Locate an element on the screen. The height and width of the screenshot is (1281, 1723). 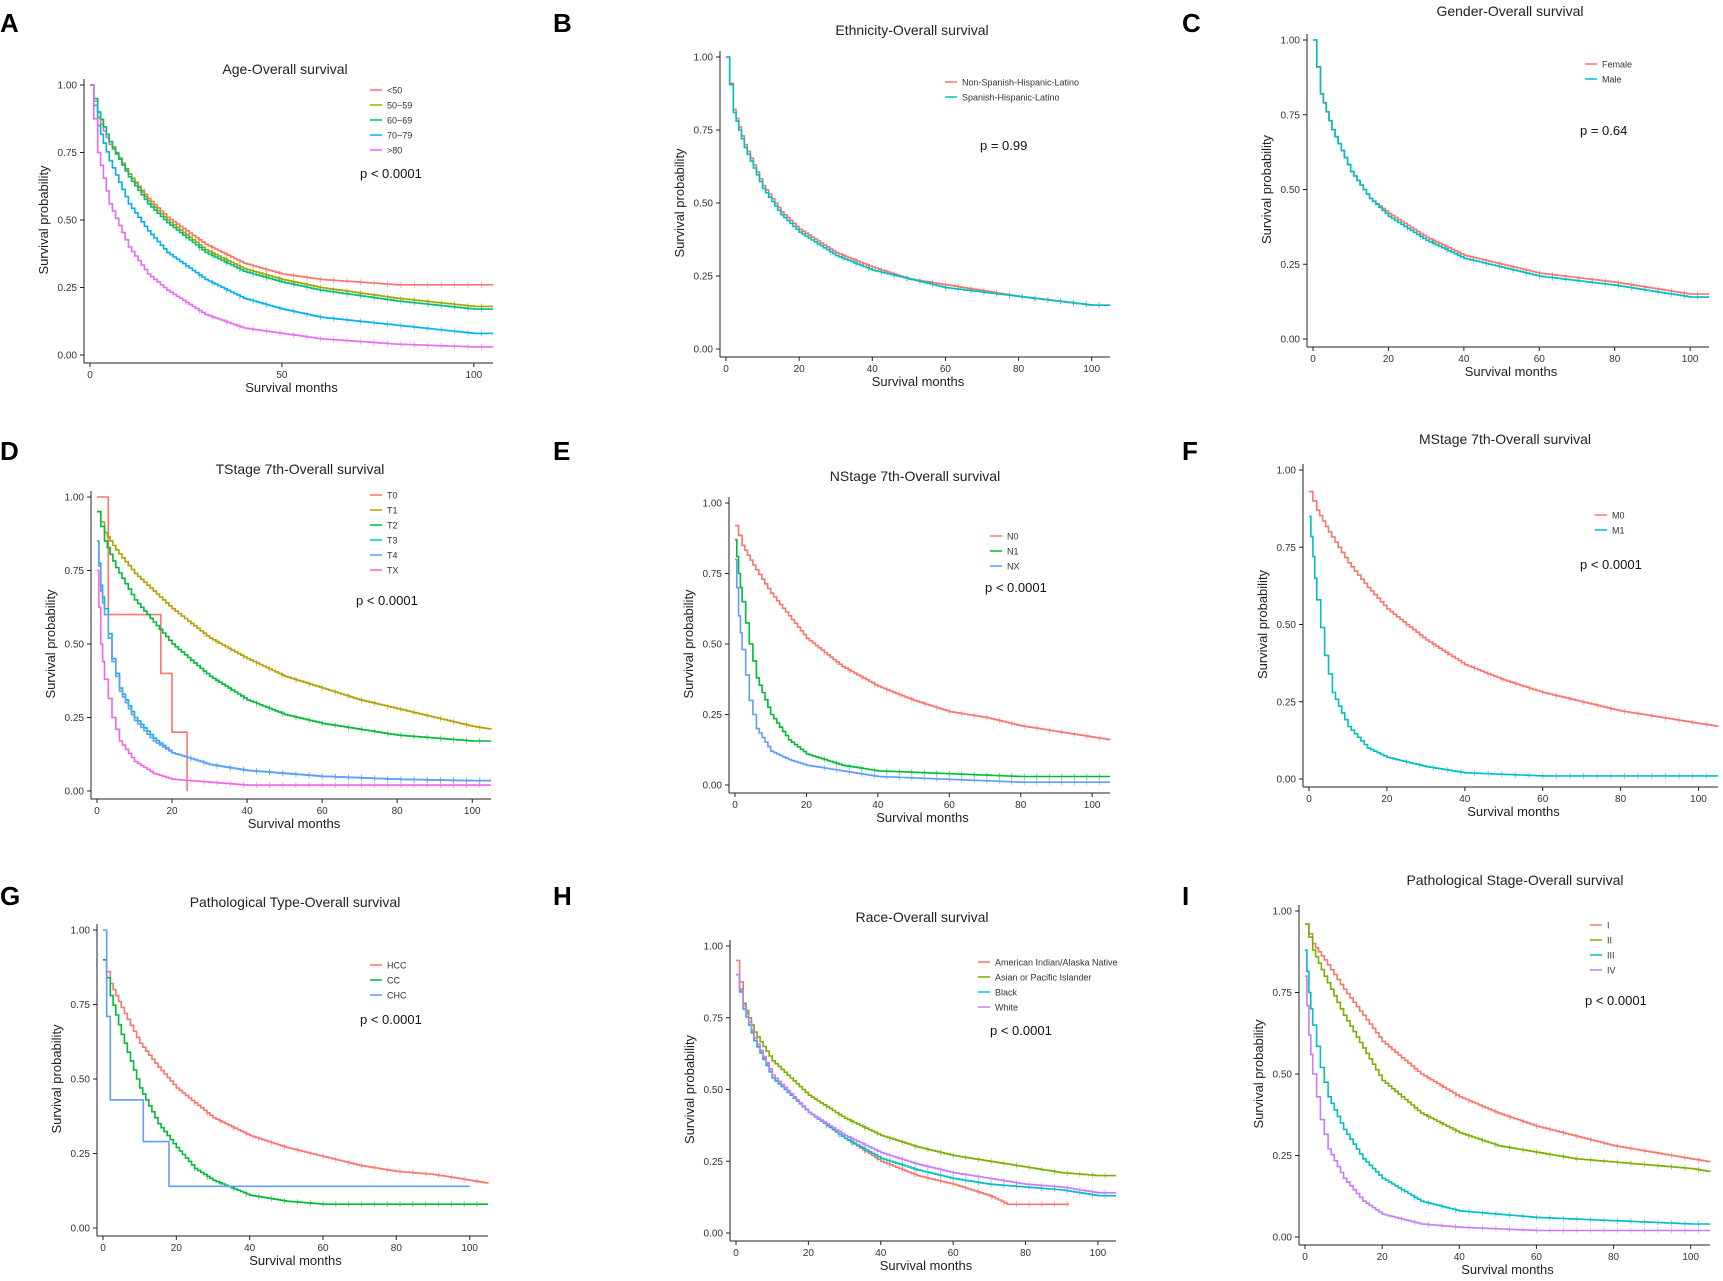
legend-label: Spanish-Hispanic-Latino is located at coordinates (1011, 98).